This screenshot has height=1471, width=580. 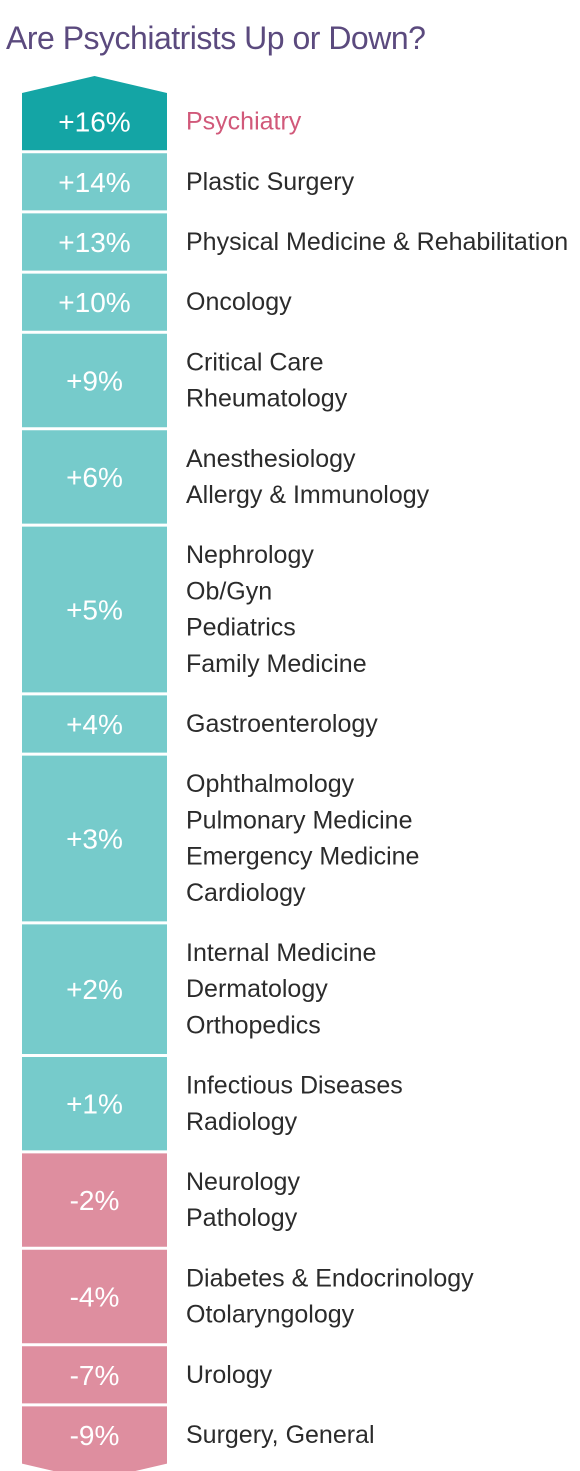 What do you see at coordinates (246, 893) in the screenshot?
I see `category-label: Cardiology` at bounding box center [246, 893].